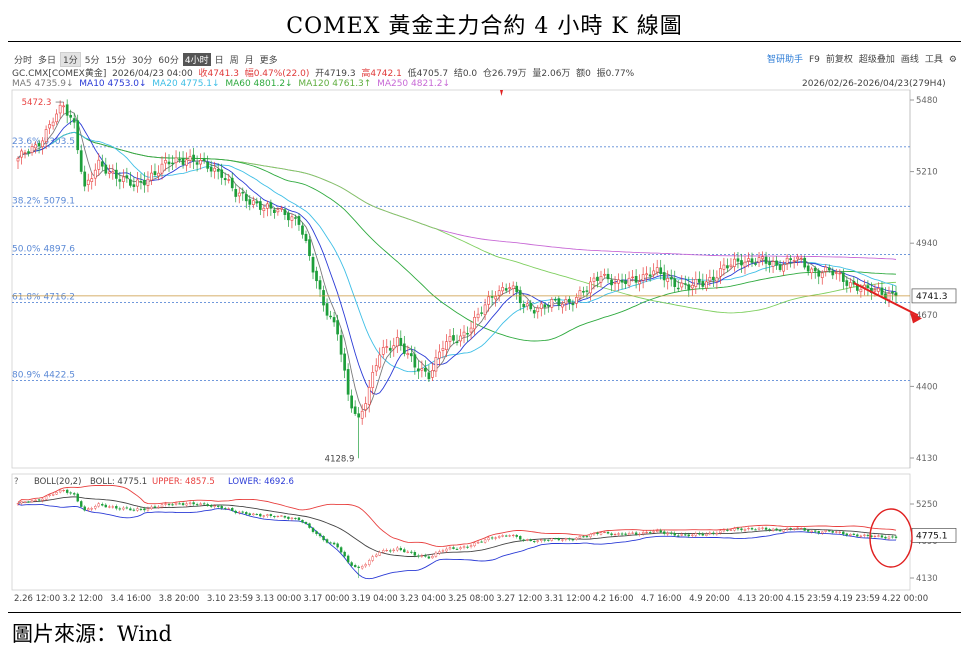 The image size is (969, 657). Describe the element at coordinates (615, 74) in the screenshot. I see `amplitude-value: 振0.77%` at that location.